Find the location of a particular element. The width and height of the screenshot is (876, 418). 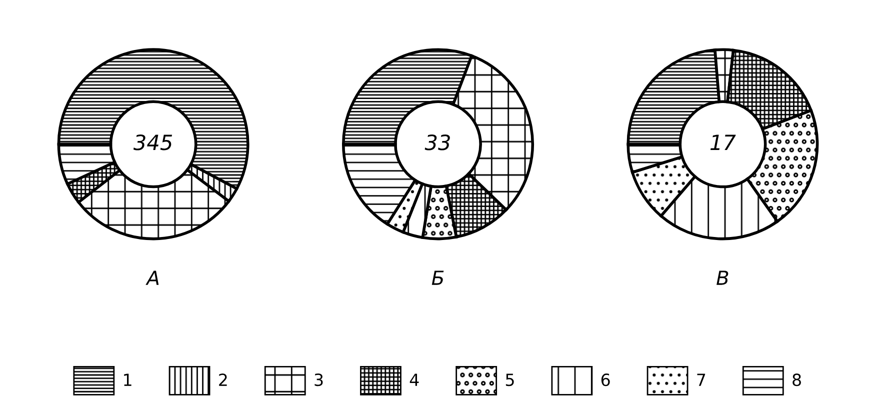

legend-label: 7 is located at coordinates (701, 380).